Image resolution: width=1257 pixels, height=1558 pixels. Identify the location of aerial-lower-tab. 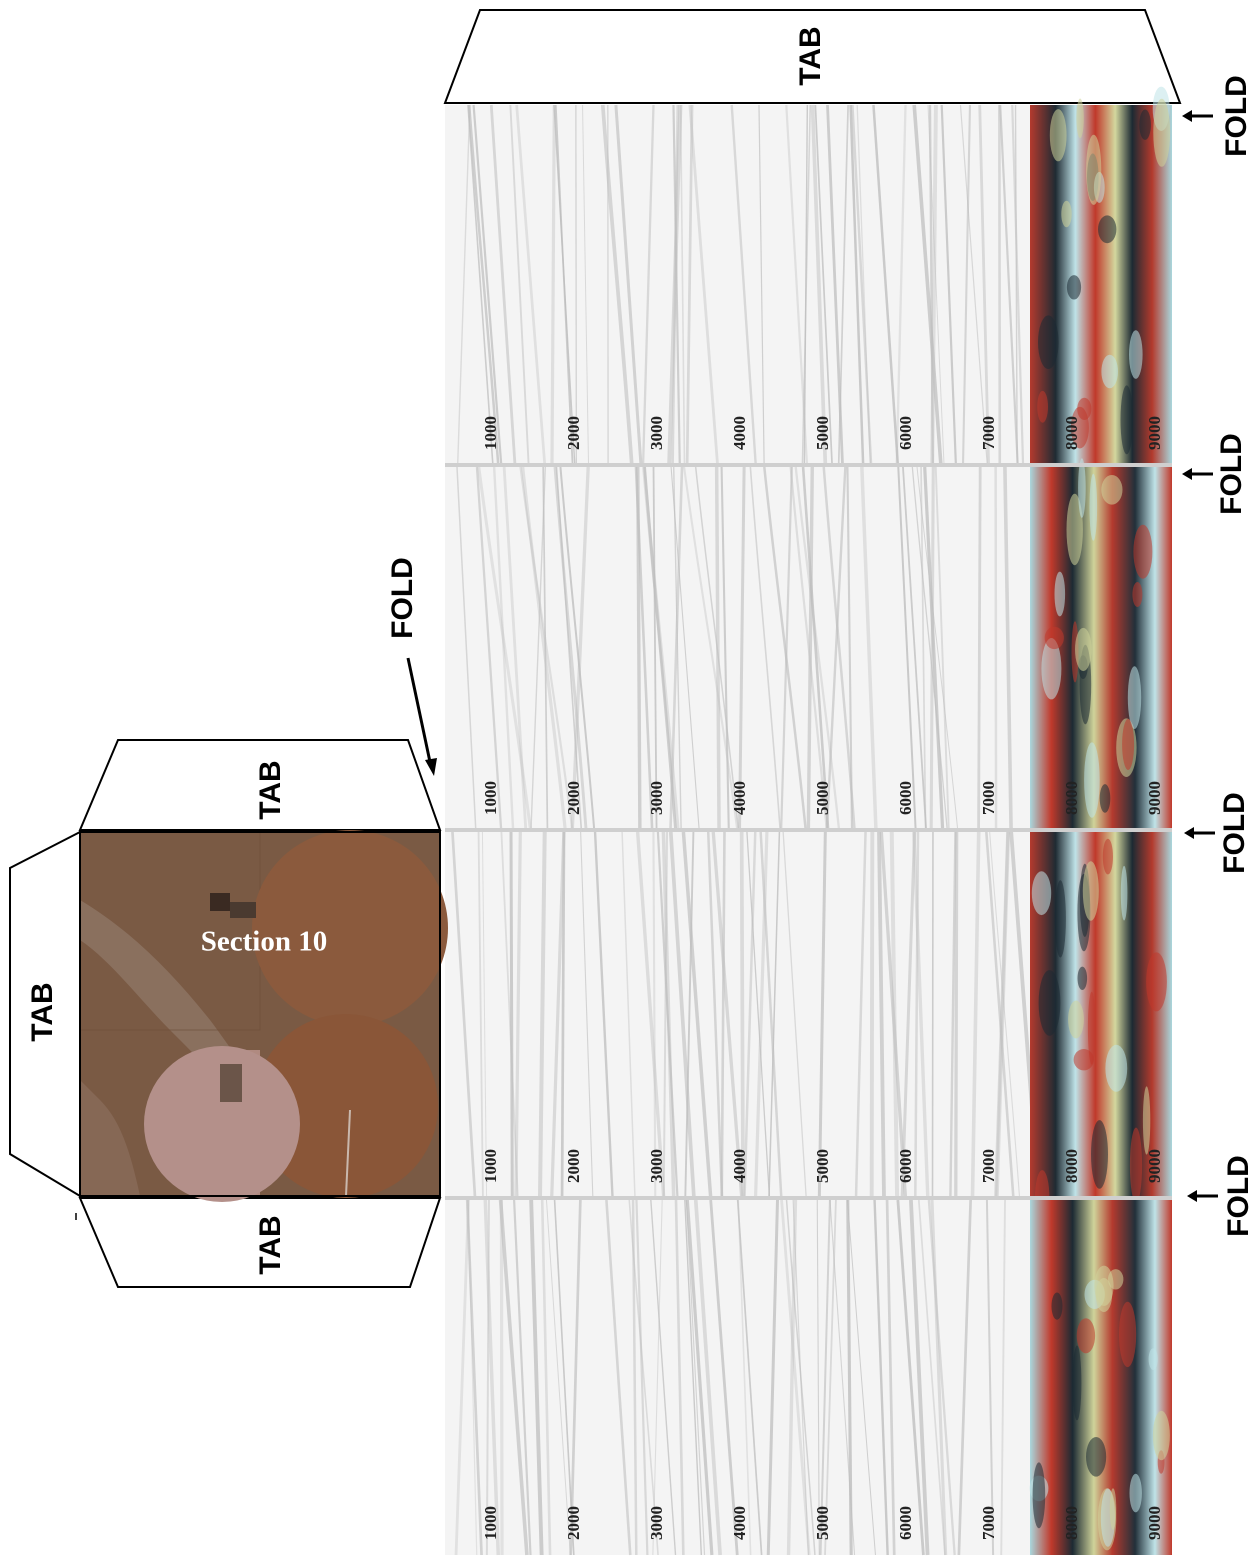
(260, 1242).